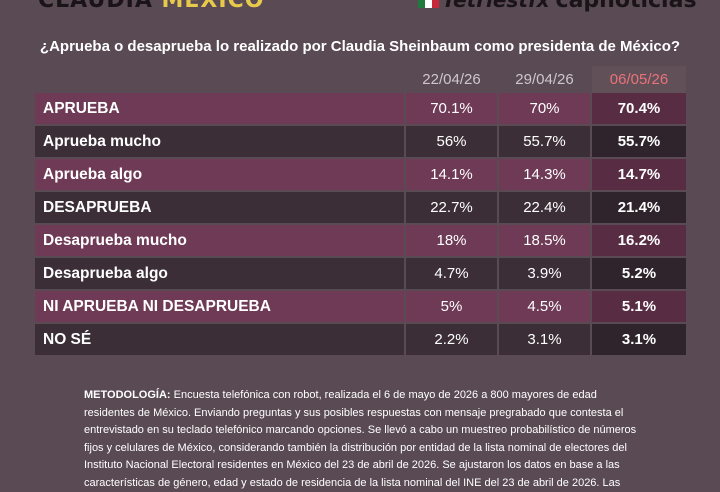 The image size is (720, 492). What do you see at coordinates (429, 4) in the screenshot?
I see `mexico-flag-icon` at bounding box center [429, 4].